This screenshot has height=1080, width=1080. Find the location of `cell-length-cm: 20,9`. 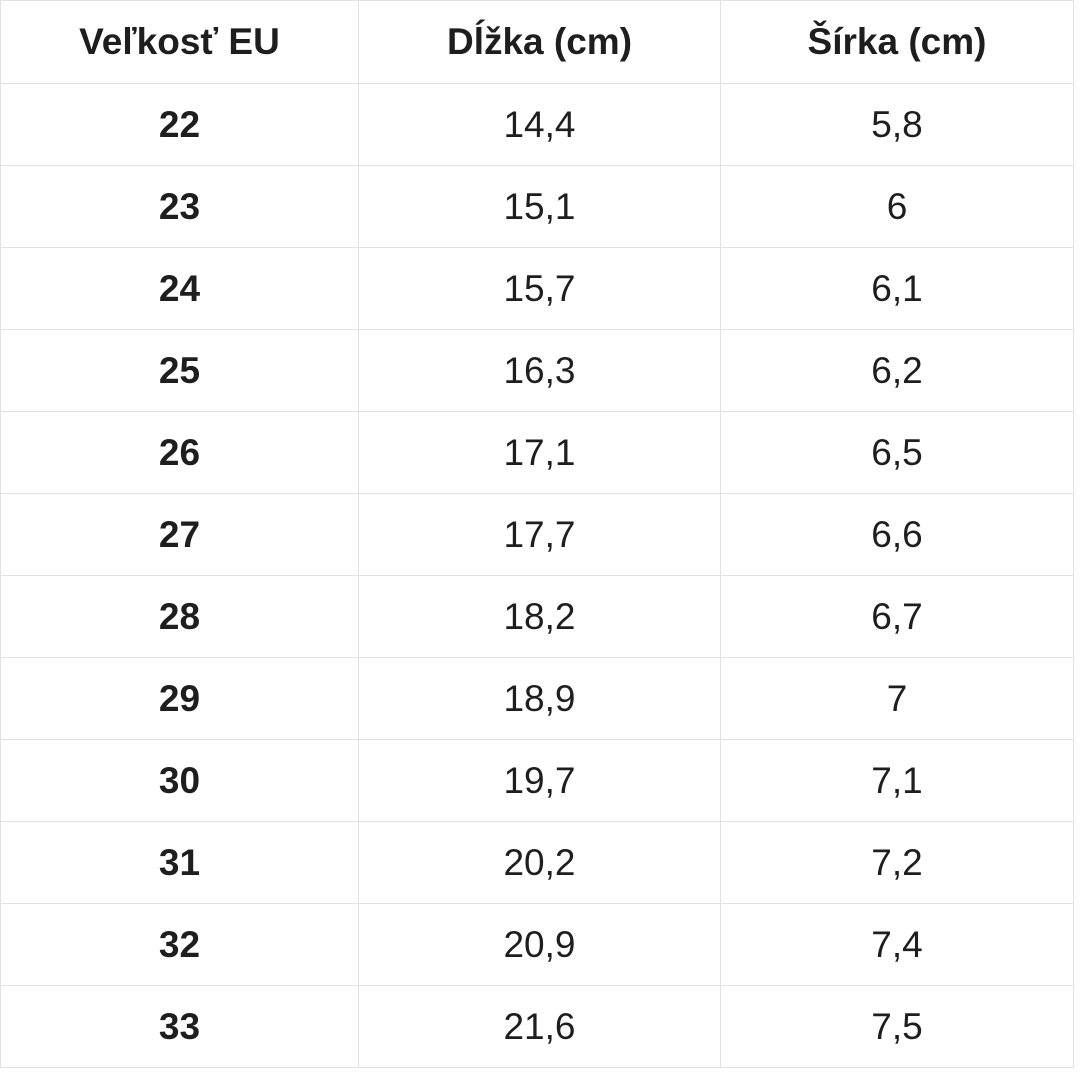

cell-length-cm: 20,9 is located at coordinates (539, 944).